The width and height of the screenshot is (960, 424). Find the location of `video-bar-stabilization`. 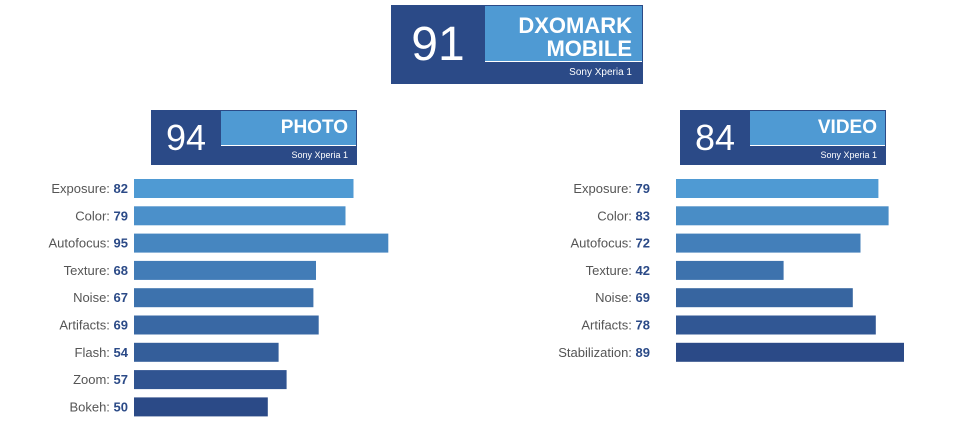

video-bar-stabilization is located at coordinates (790, 352).